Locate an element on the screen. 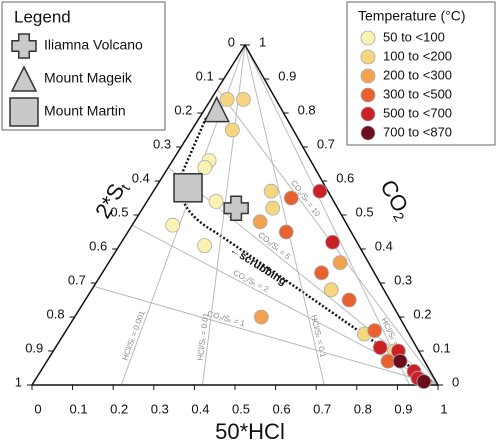 The height and width of the screenshot is (447, 498). left-tick-label: 0.3 is located at coordinates (162, 143).